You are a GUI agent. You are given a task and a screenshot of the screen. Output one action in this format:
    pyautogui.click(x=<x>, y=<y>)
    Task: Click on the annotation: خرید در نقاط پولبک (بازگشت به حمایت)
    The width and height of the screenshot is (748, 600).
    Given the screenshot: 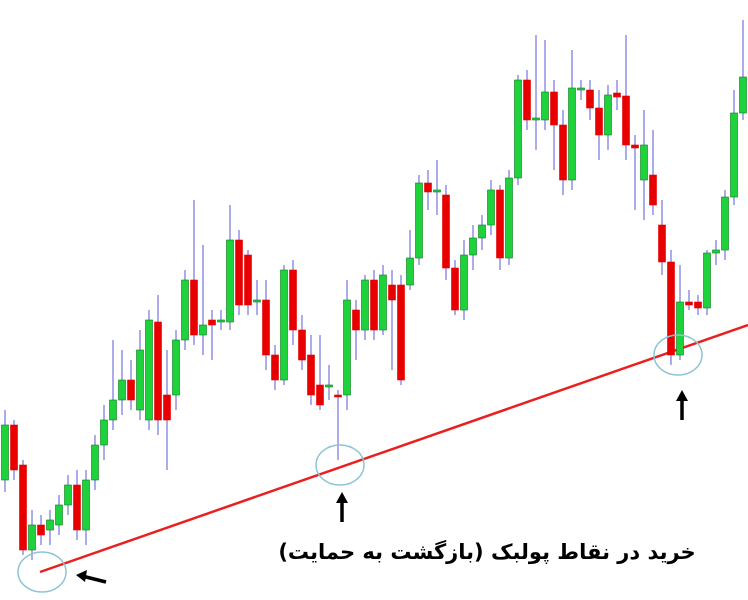 What is the action you would take?
    pyautogui.click(x=486, y=551)
    